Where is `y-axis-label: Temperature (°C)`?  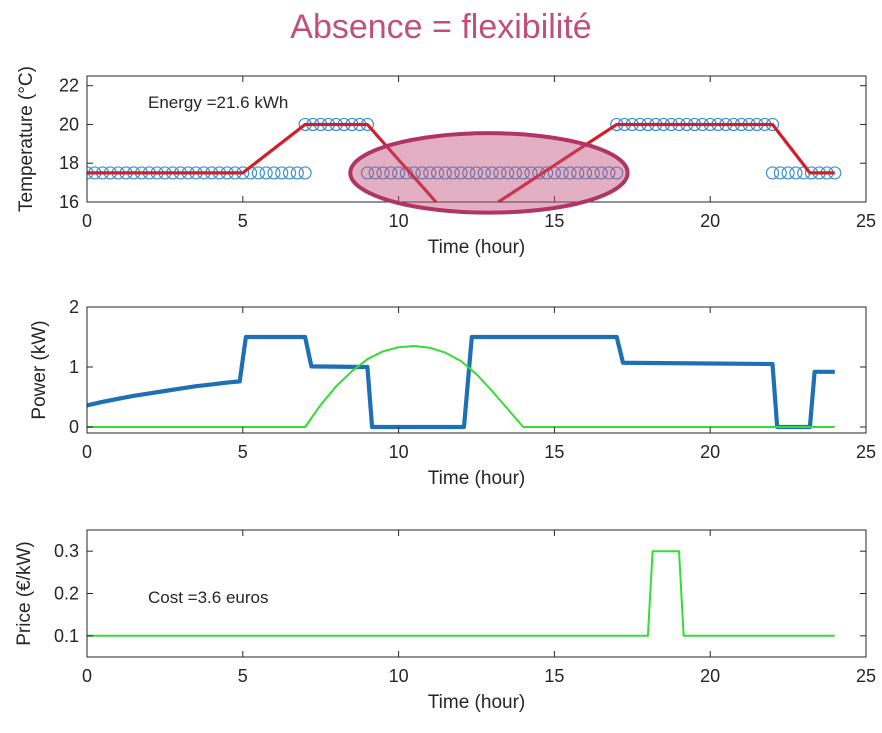
y-axis-label: Temperature (°C) is located at coordinates (26, 139).